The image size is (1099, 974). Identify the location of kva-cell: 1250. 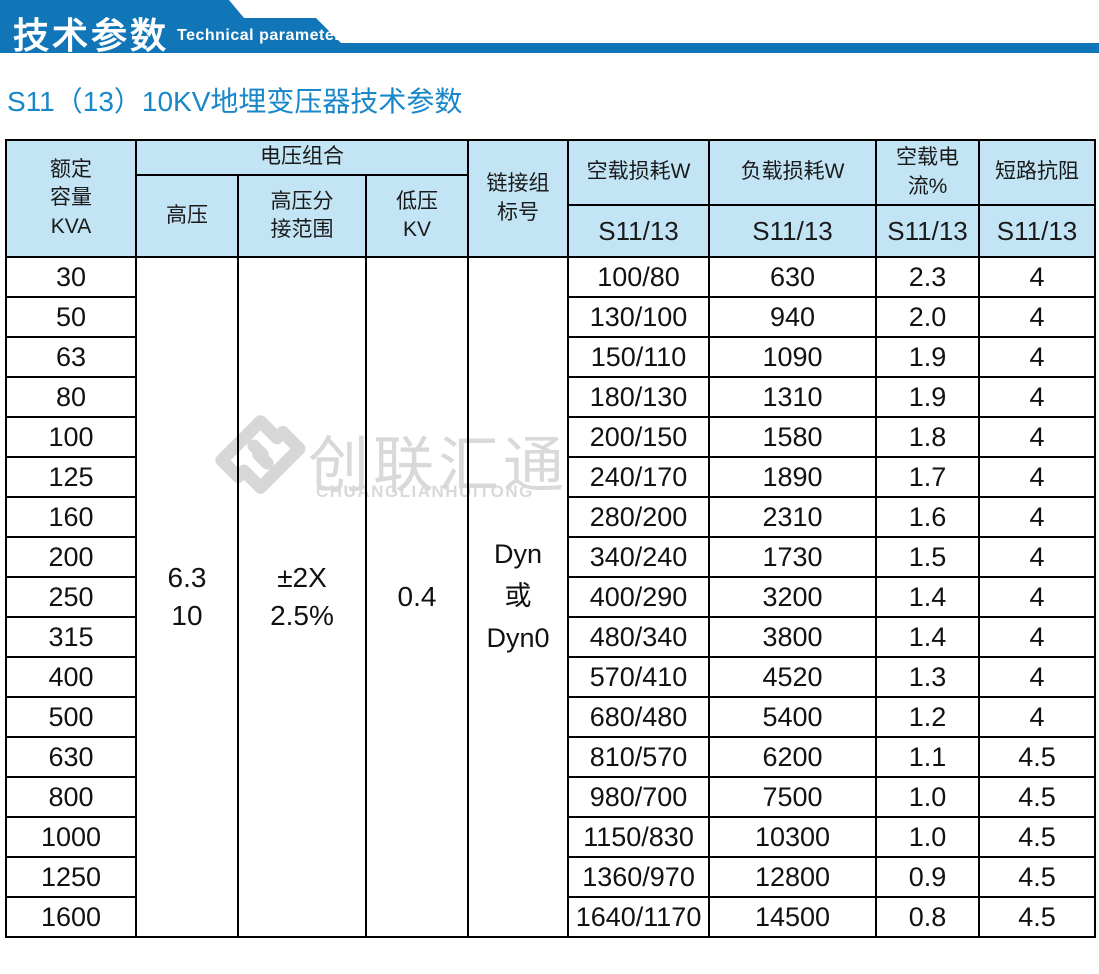
(71, 877).